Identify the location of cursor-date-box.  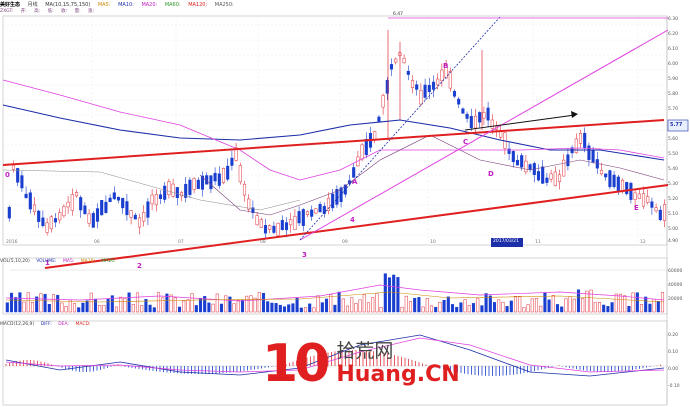
(507, 242).